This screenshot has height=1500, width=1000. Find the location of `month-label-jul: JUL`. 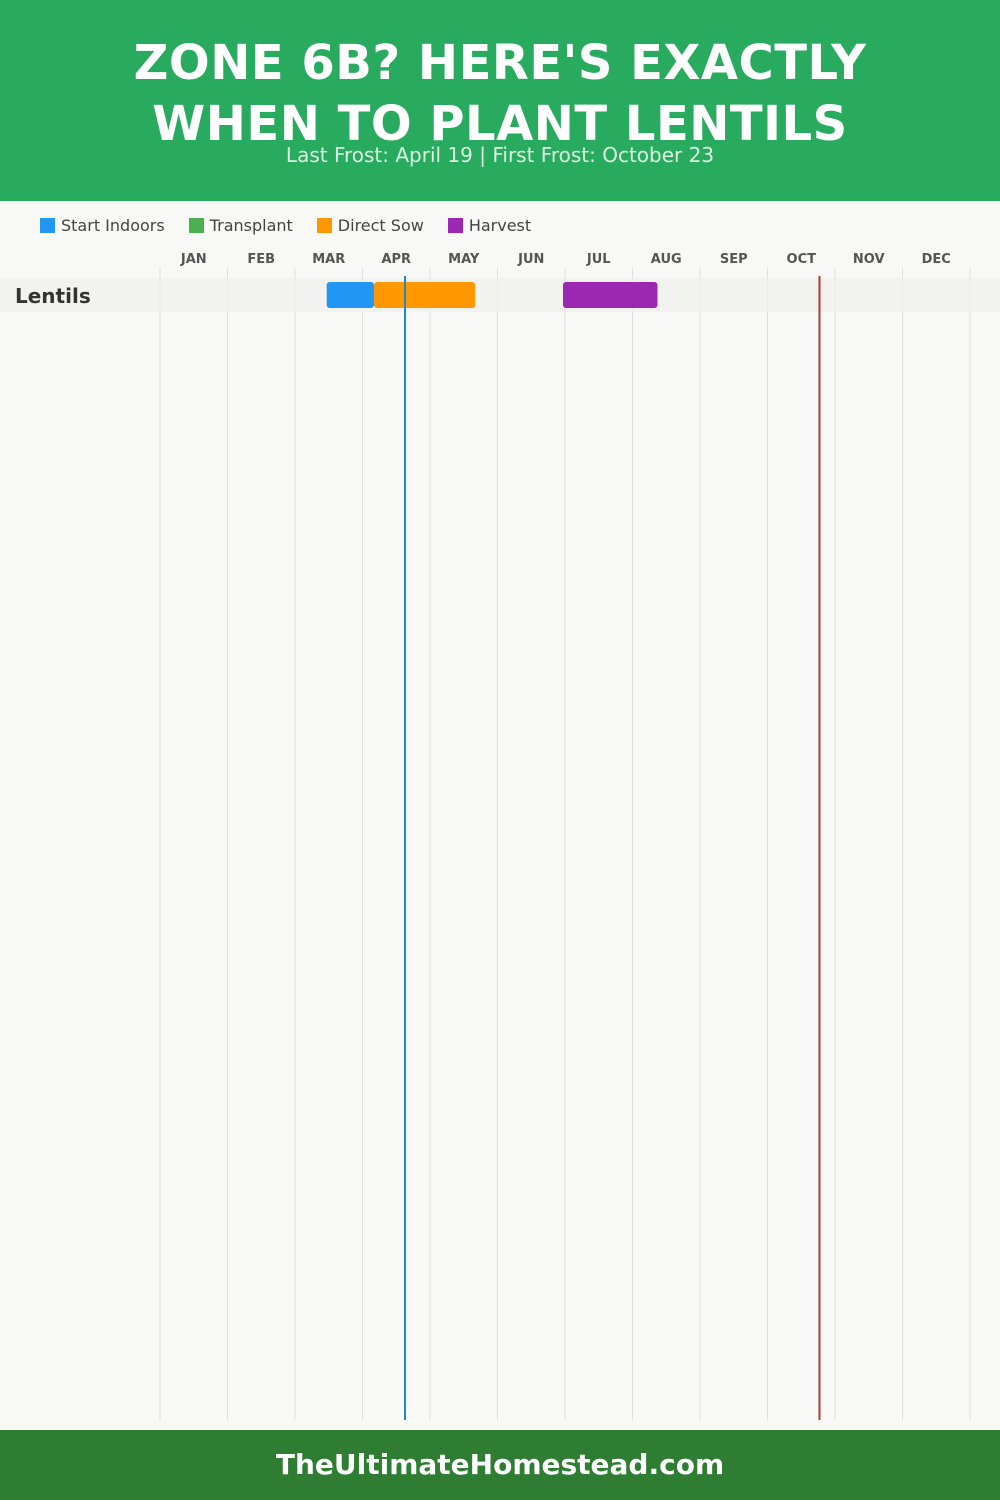

month-label-jul: JUL is located at coordinates (598, 259).